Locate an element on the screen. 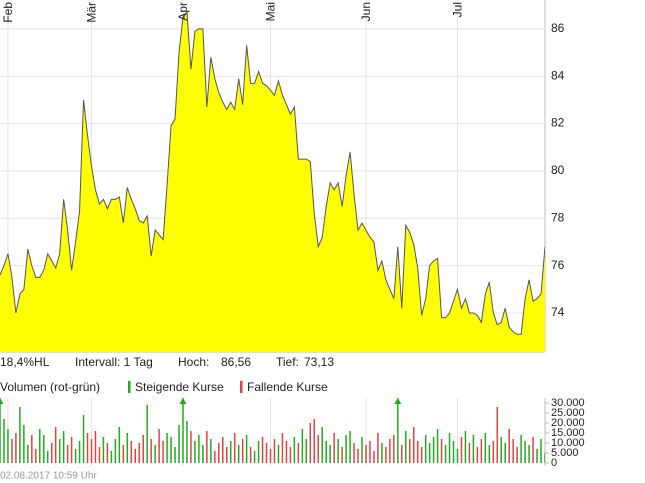 The image size is (645, 483). x-tick-label: Mär is located at coordinates (92, 12).